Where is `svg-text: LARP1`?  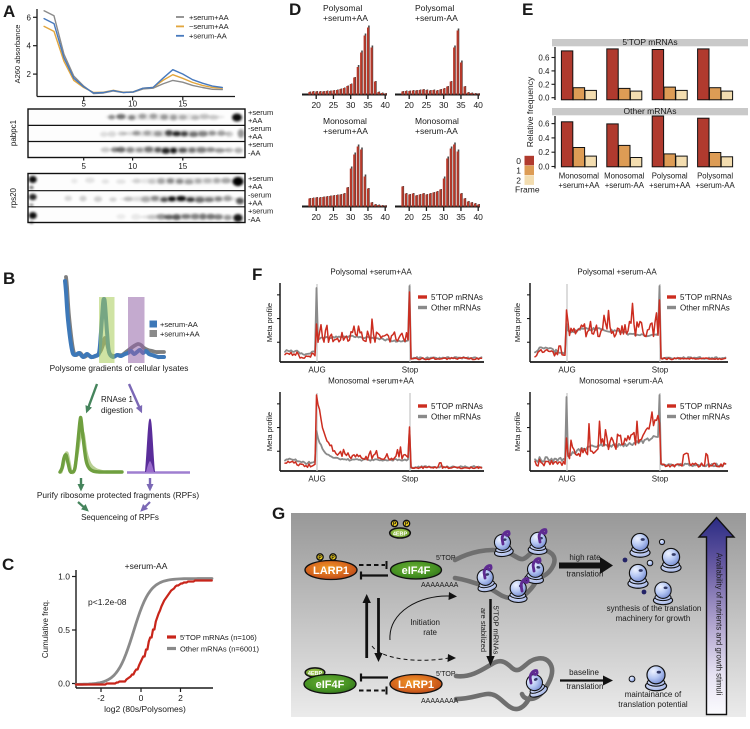 svg-text: LARP1 is located at coordinates (331, 571).